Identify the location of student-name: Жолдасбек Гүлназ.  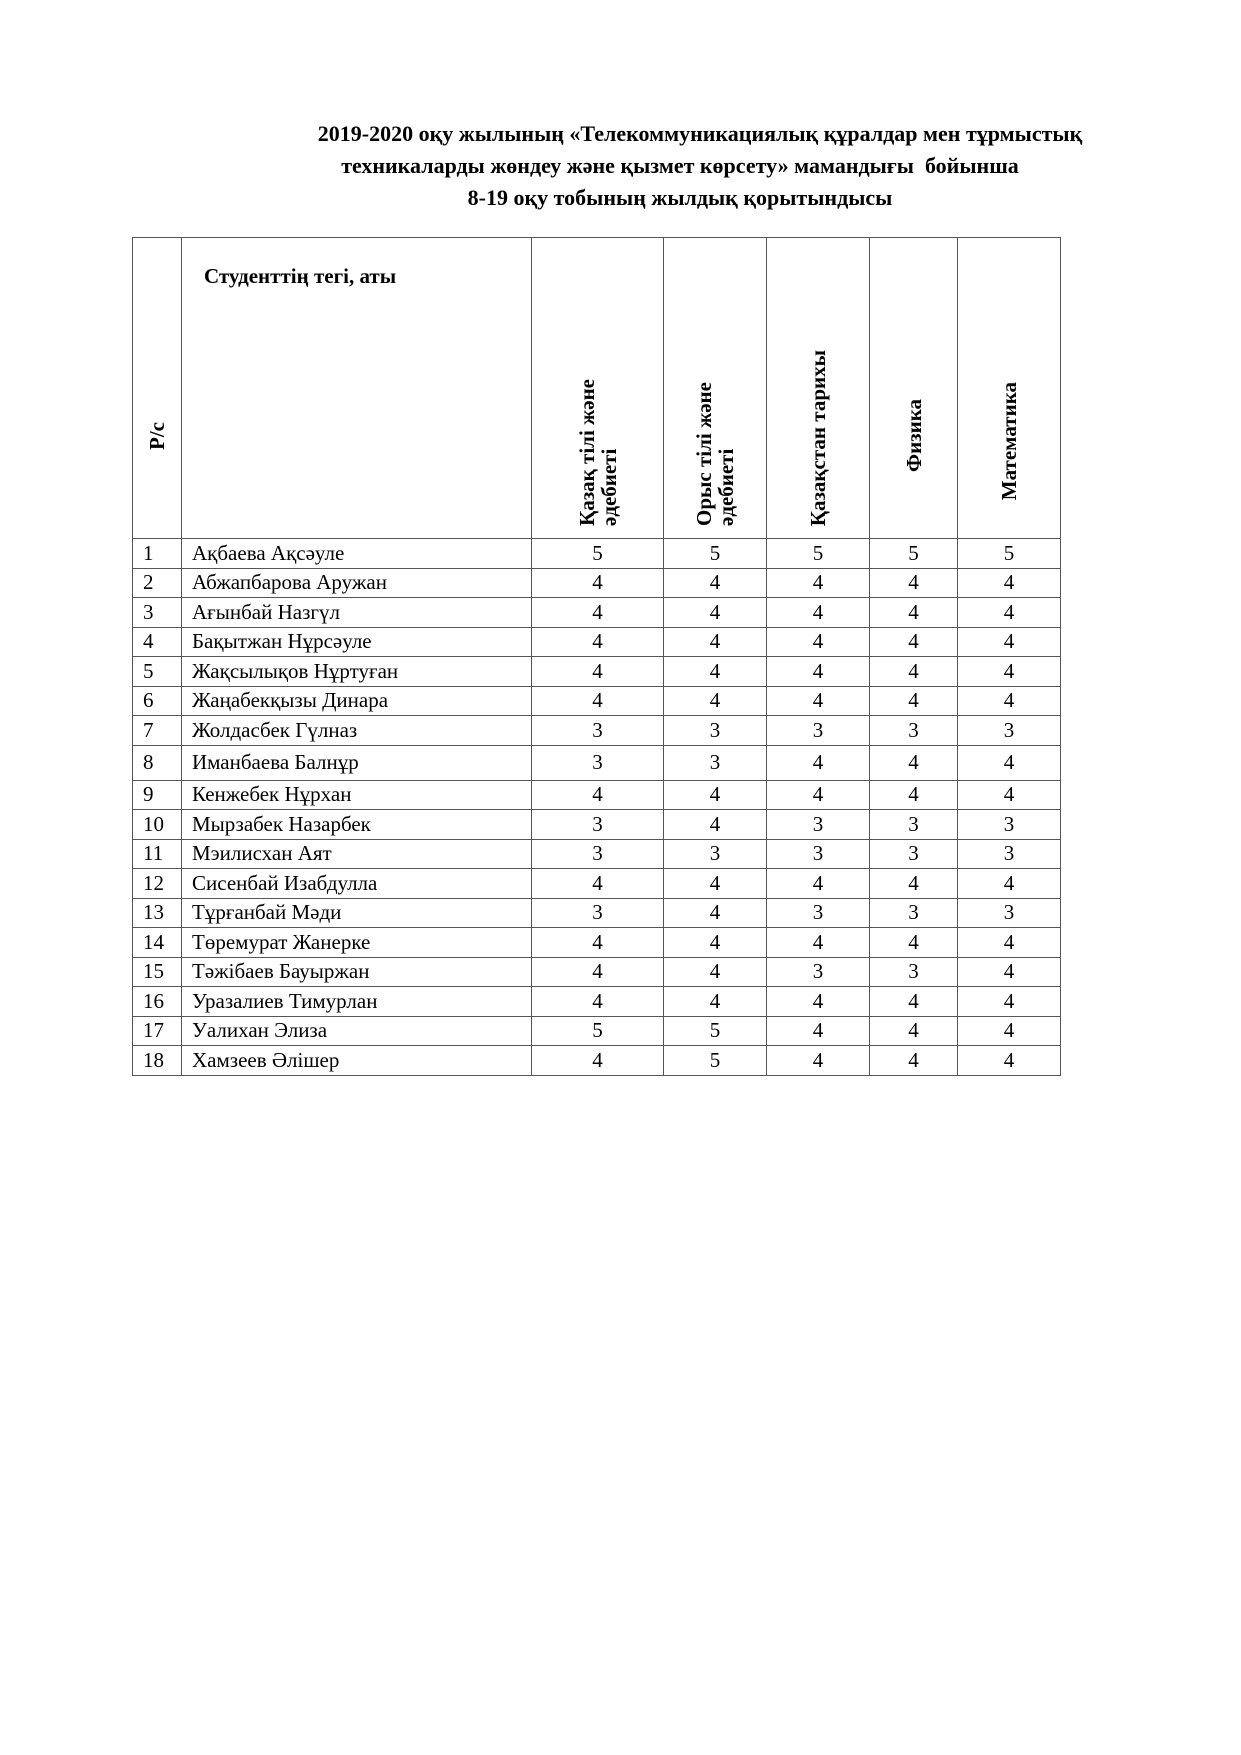
(356, 730).